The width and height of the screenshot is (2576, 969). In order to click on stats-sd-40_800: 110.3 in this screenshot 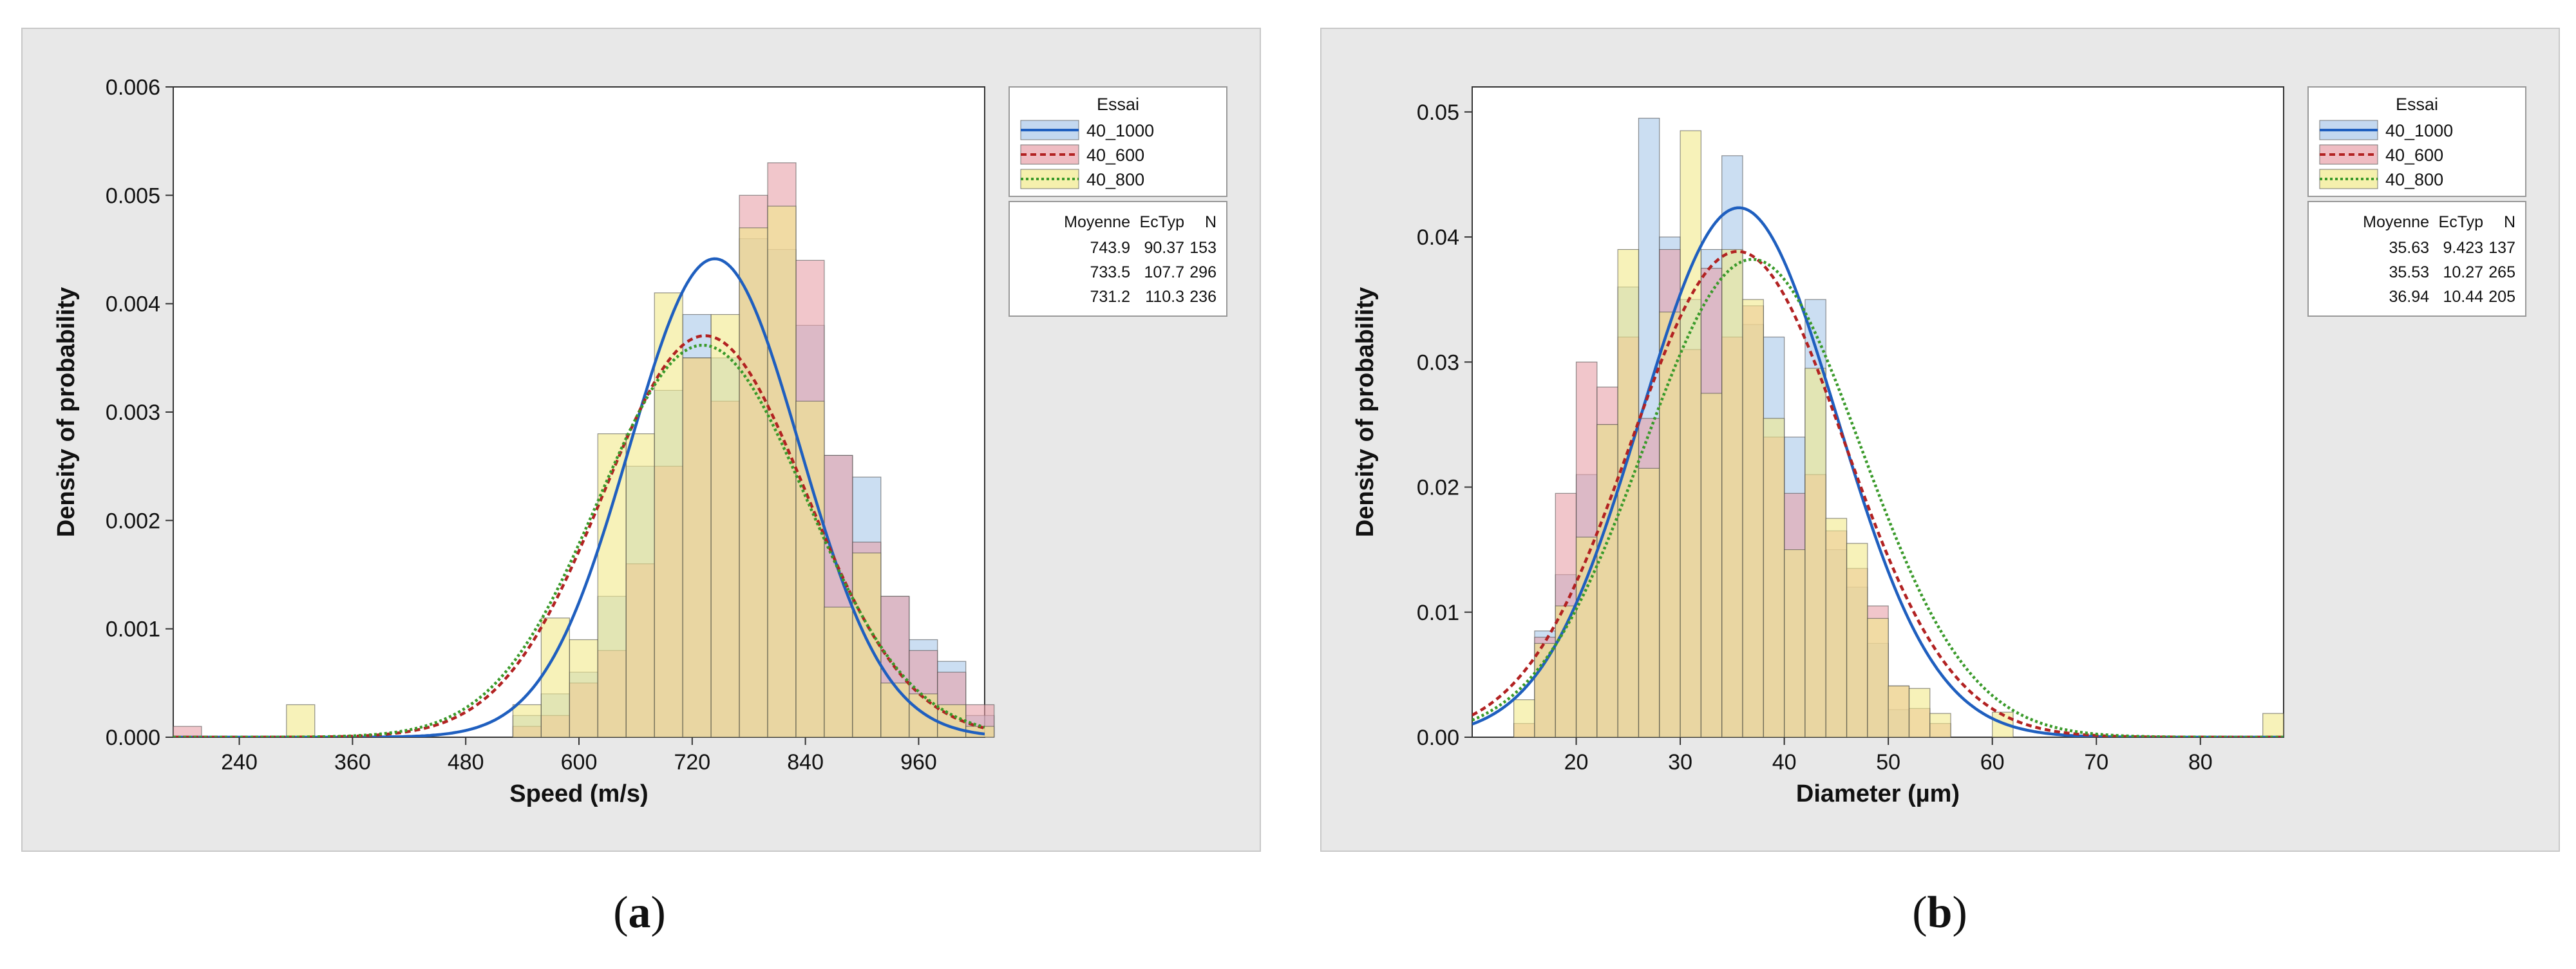, I will do `click(1164, 297)`.